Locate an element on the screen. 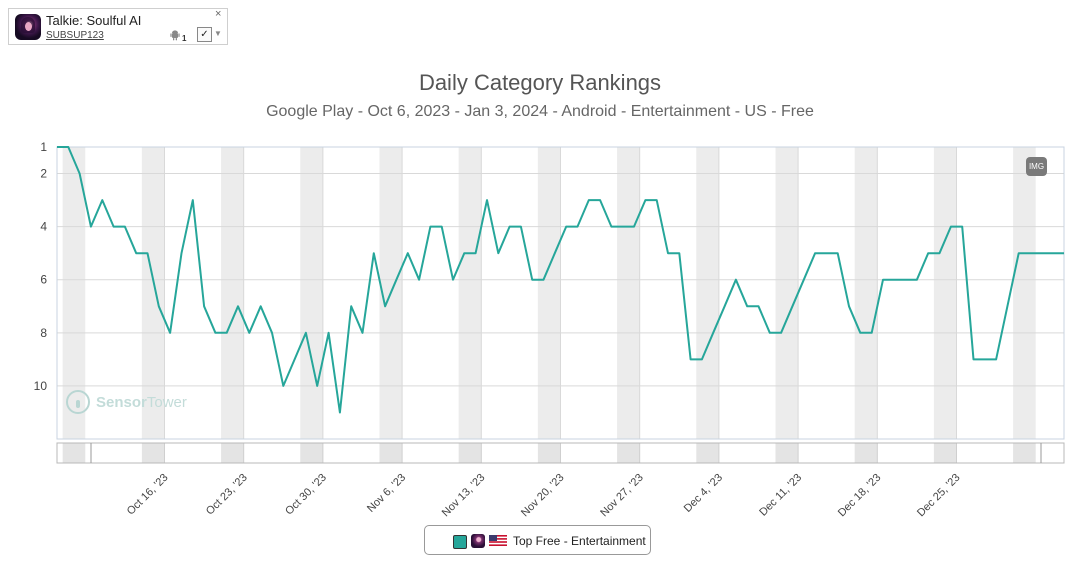 This screenshot has height=562, width=1080. y-tick-label: 10 is located at coordinates (41, 386).